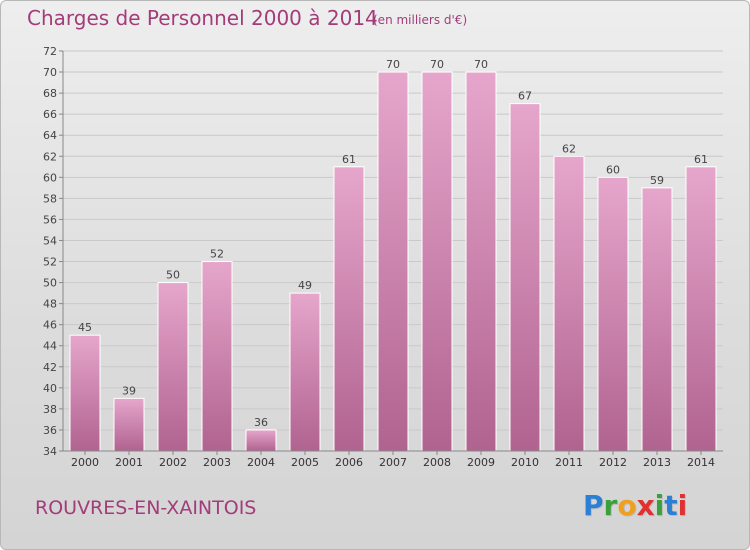 This screenshot has height=550, width=750. Describe the element at coordinates (671, 505) in the screenshot. I see `logo-letter: t` at that location.